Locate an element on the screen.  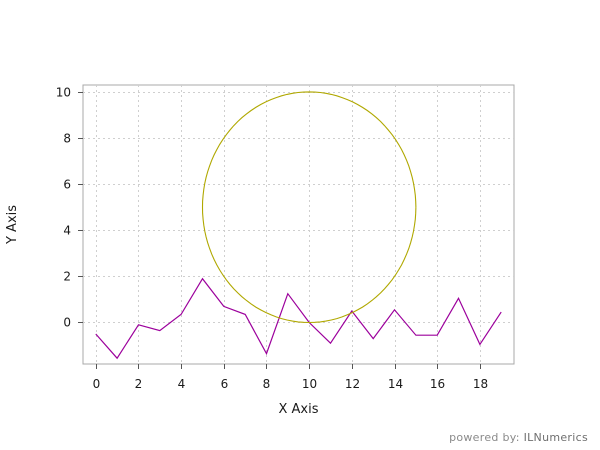
watermark: powered by: ILNumerics is located at coordinates (518, 437).